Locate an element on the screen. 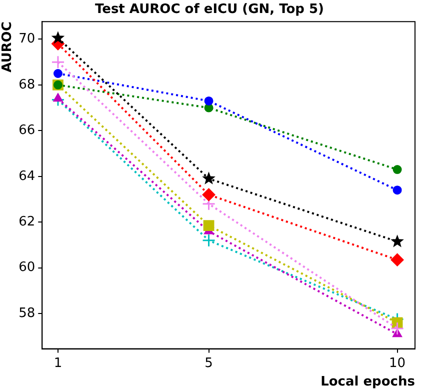 The height and width of the screenshot is (390, 423). y-axis-title: AUROC is located at coordinates (8, 47).